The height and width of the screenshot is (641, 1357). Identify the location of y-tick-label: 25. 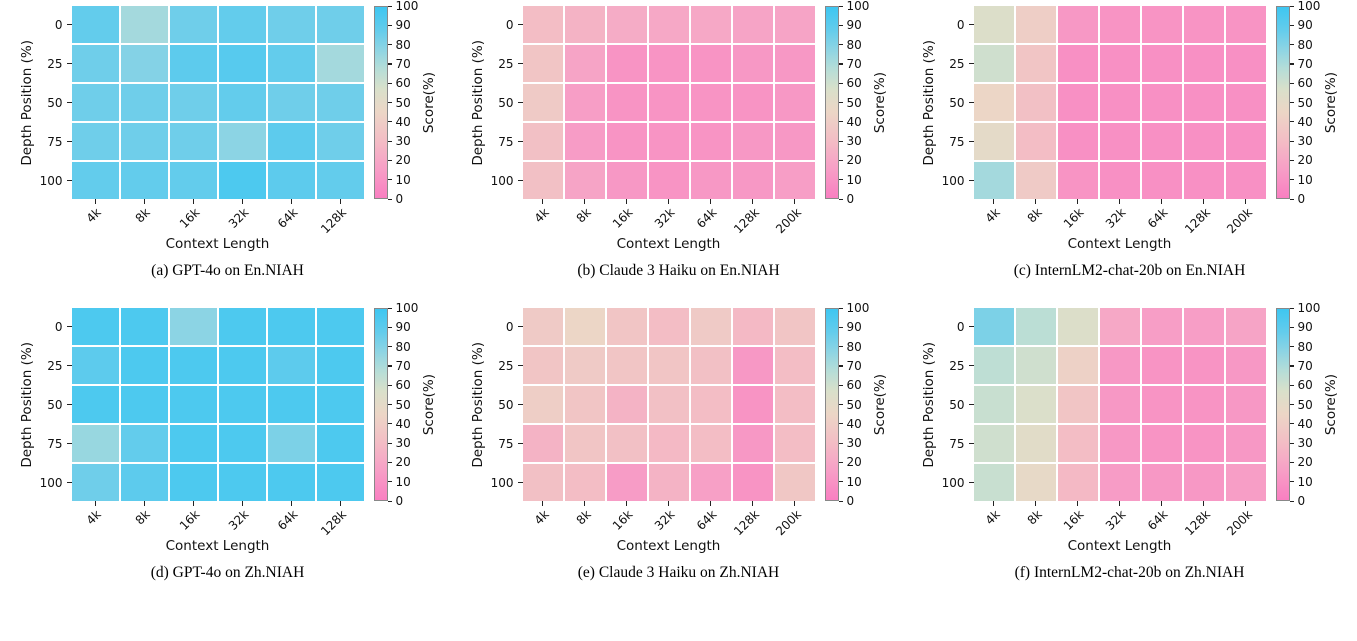
(957, 365).